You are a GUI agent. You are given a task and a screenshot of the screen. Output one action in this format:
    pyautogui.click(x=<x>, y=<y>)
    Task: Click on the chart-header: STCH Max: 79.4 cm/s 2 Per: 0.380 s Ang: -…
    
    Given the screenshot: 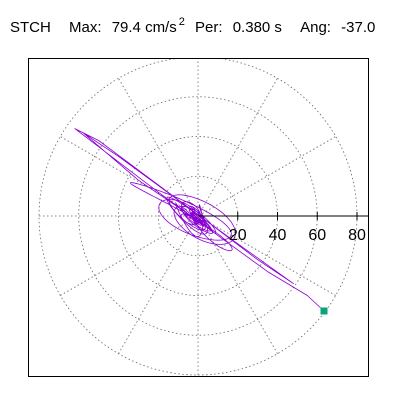 What is the action you would take?
    pyautogui.click(x=193, y=27)
    